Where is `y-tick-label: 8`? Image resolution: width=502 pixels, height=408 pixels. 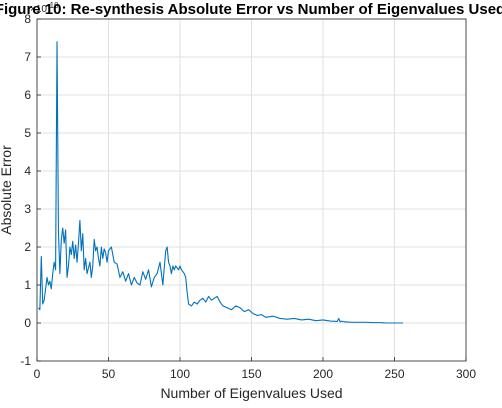 y-tick-label: 8 is located at coordinates (27, 19).